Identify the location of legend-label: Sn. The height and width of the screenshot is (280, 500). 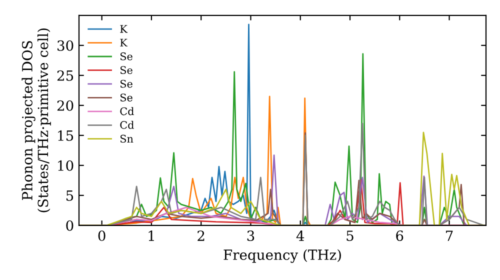
(127, 138).